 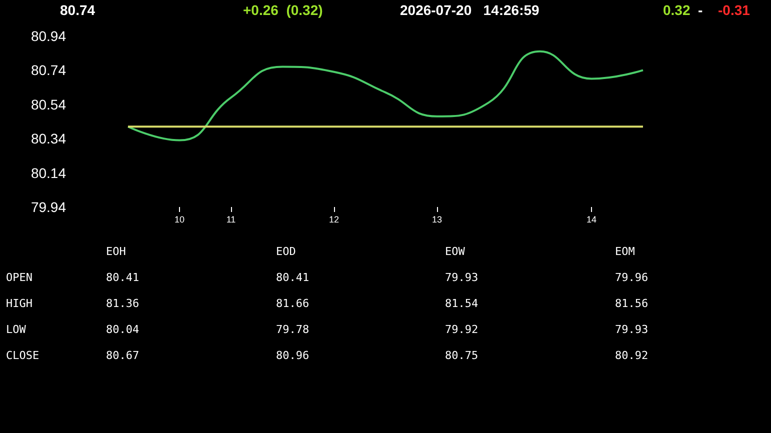 I want to click on text: EOM, so click(x=625, y=251).